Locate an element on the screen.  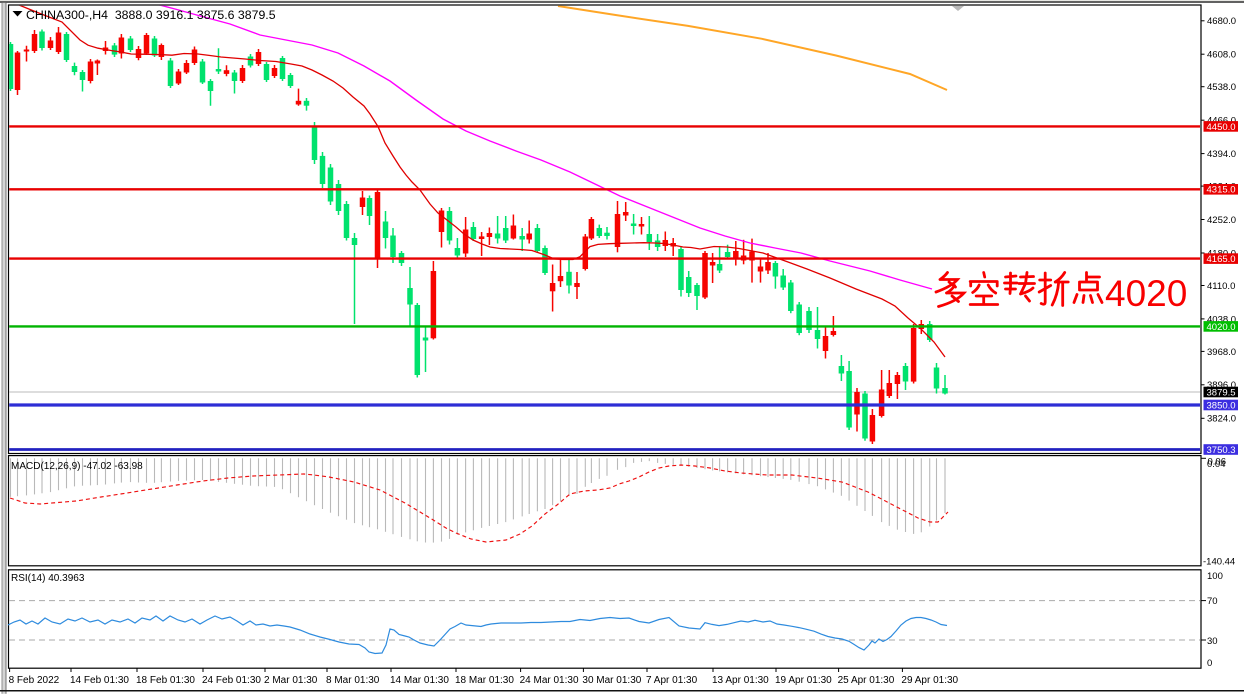
svg-text: 2 Mar 01:30 is located at coordinates (291, 680).